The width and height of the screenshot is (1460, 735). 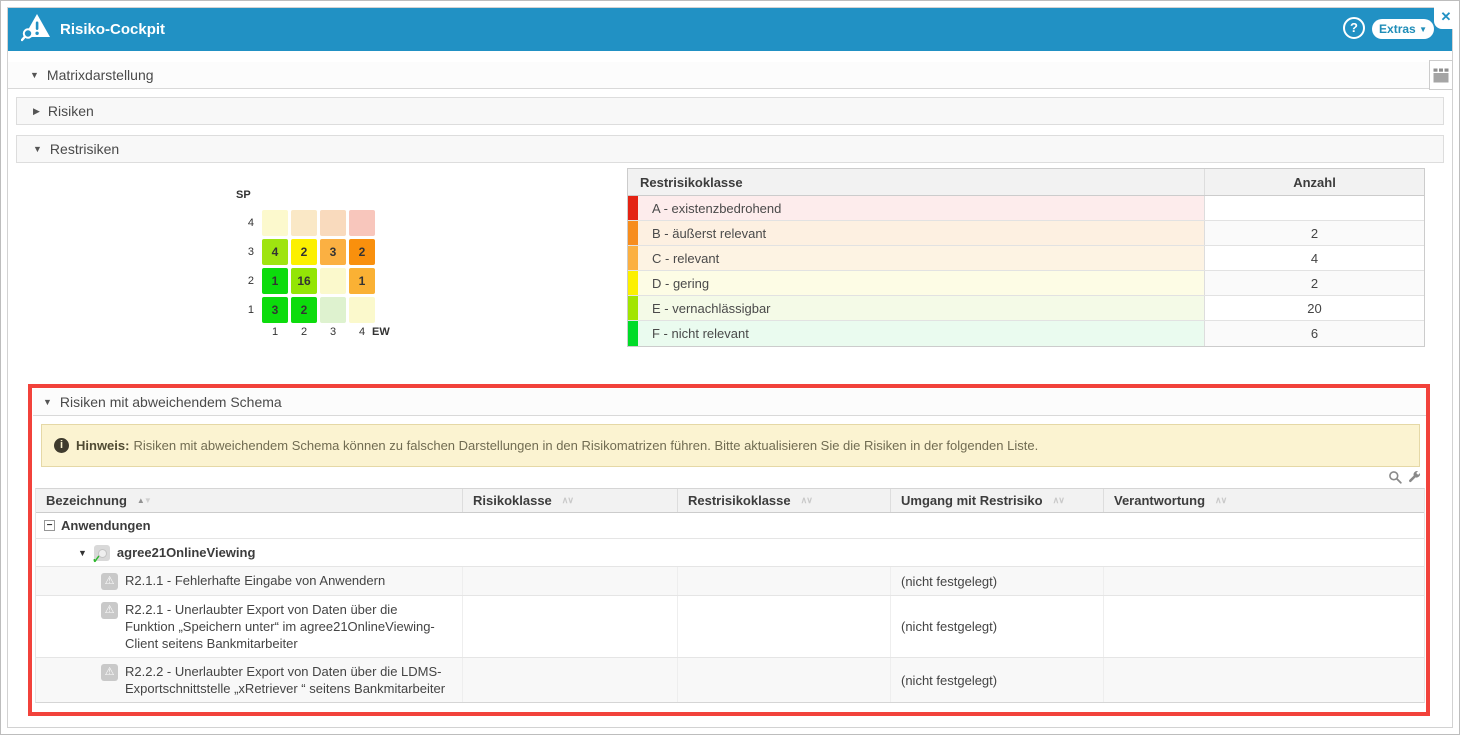 I want to click on class-count: 4, so click(x=1314, y=258).